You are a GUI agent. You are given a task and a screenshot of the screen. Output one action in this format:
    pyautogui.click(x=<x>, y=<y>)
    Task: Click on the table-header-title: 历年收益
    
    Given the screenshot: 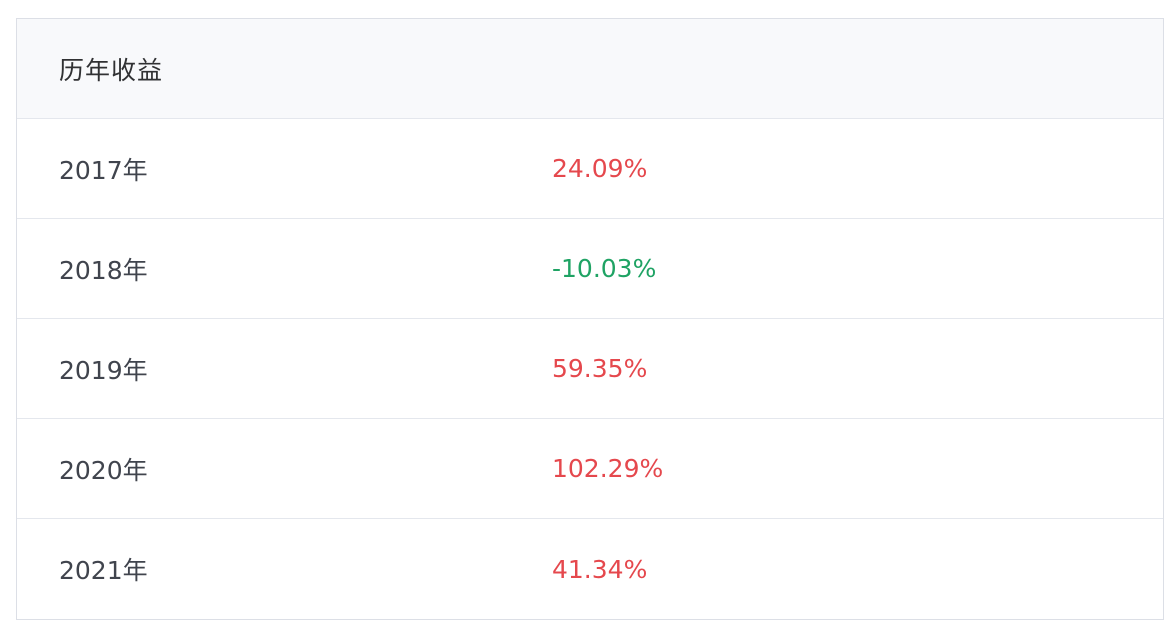 What is the action you would take?
    pyautogui.click(x=111, y=70)
    